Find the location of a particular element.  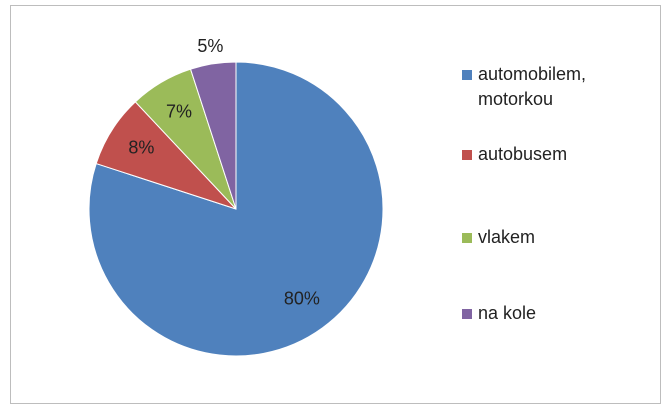

legend-label: automobilem, motorkou is located at coordinates (532, 86).